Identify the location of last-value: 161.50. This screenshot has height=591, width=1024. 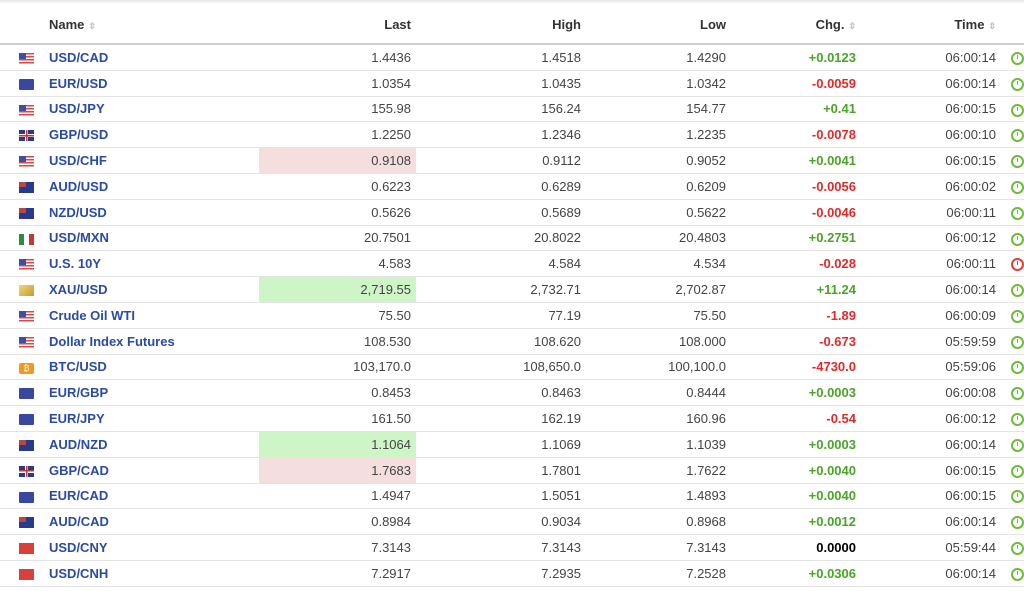
(337, 418).